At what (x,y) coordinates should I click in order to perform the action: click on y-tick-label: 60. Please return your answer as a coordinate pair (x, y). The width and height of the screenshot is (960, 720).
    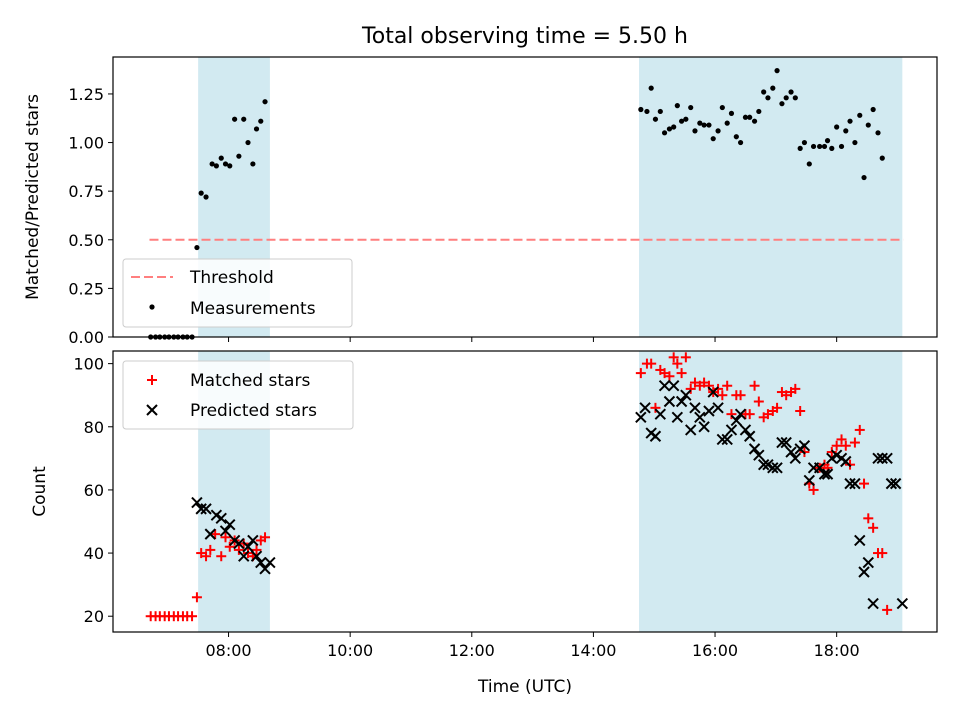
    Looking at the image, I should click on (94, 490).